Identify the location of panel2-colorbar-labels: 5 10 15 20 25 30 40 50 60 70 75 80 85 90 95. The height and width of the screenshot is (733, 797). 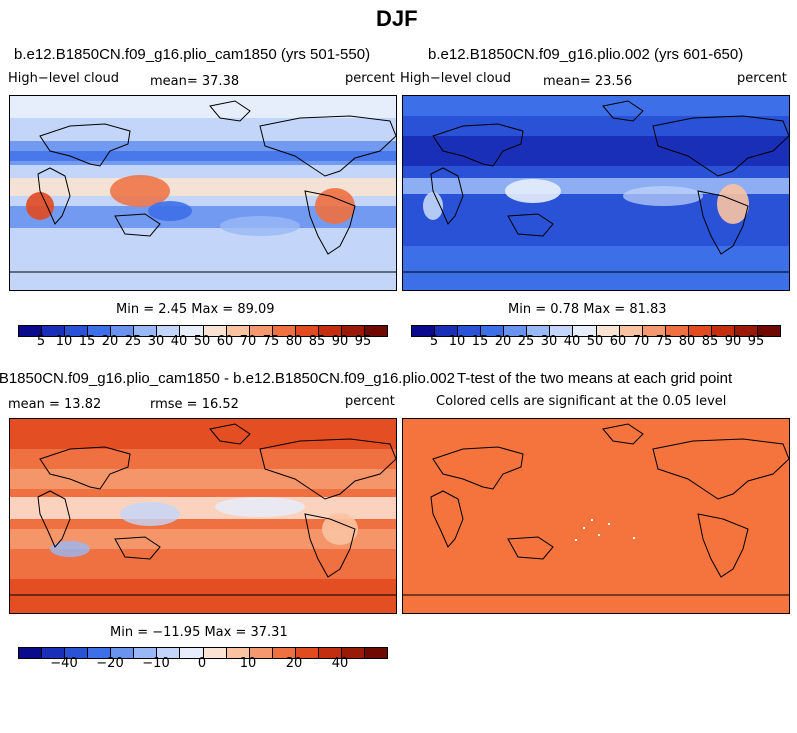
(595, 342).